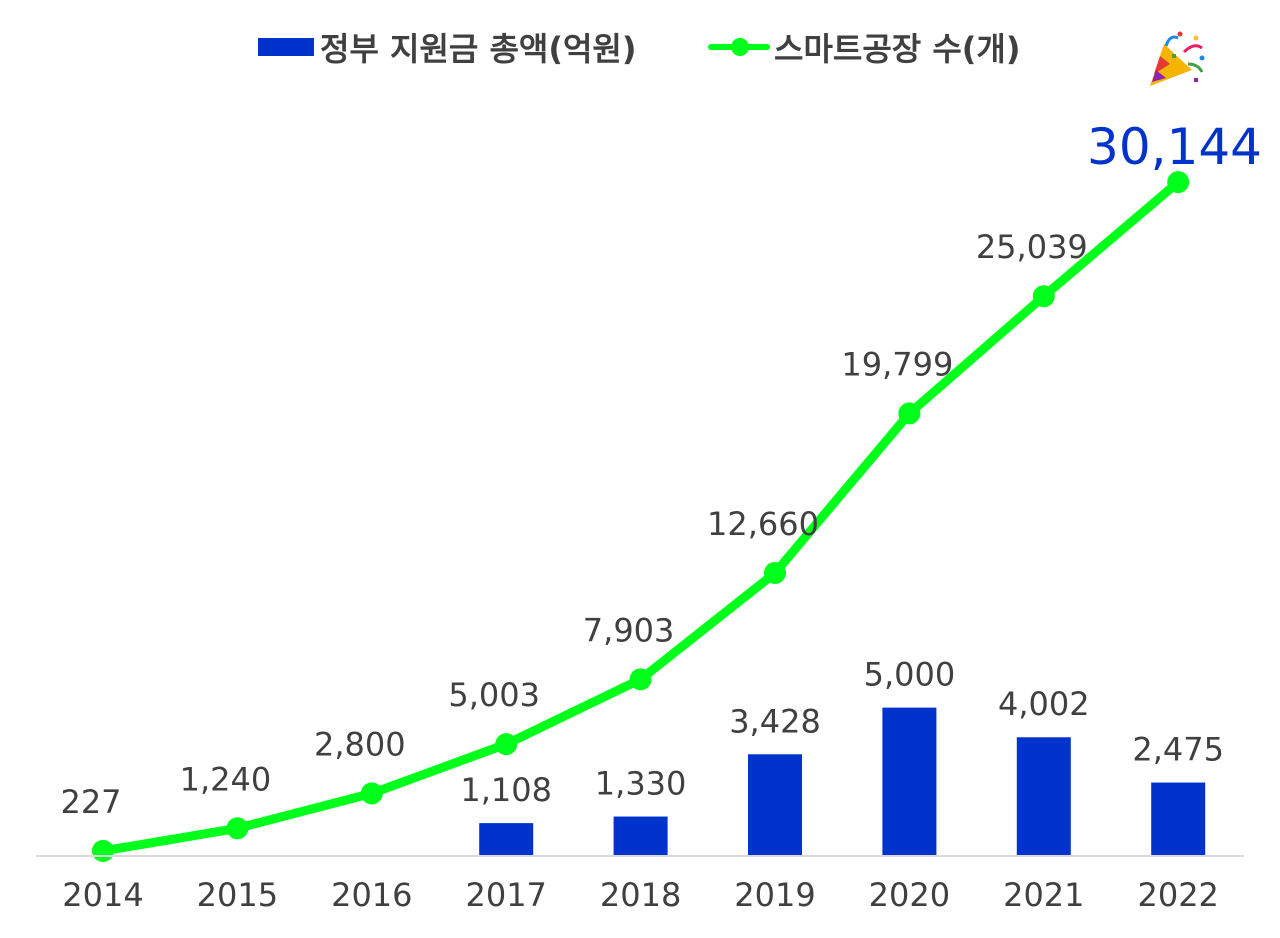 Image resolution: width=1280 pixels, height=938 pixels. Describe the element at coordinates (897, 364) in the screenshot. I see `line-data-label: 19,799` at that location.